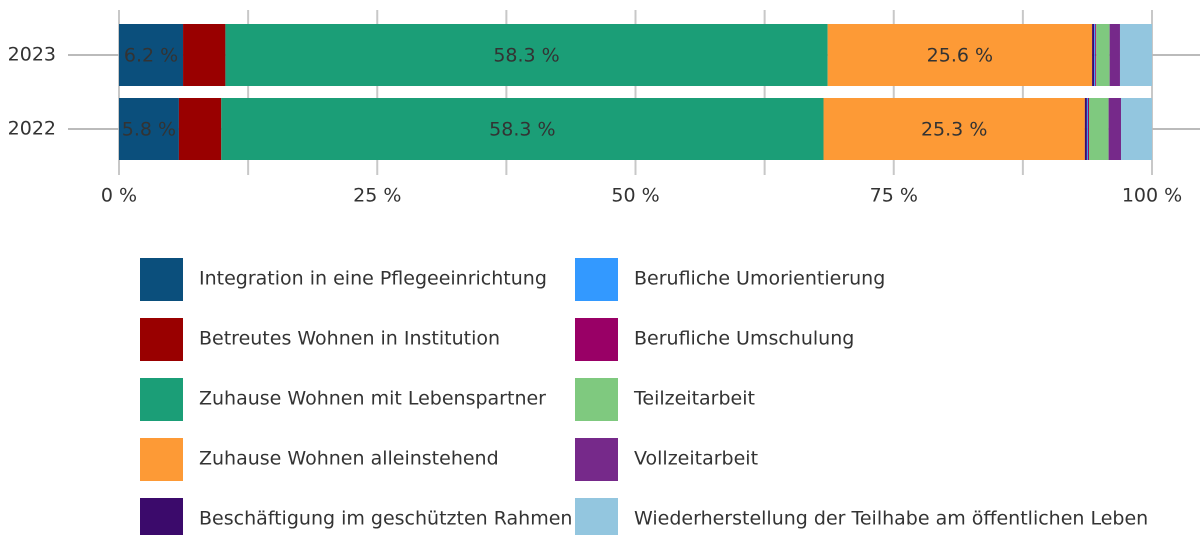  What do you see at coordinates (696, 459) in the screenshot?
I see `legend-label: Vollzeitarbeit` at bounding box center [696, 459].